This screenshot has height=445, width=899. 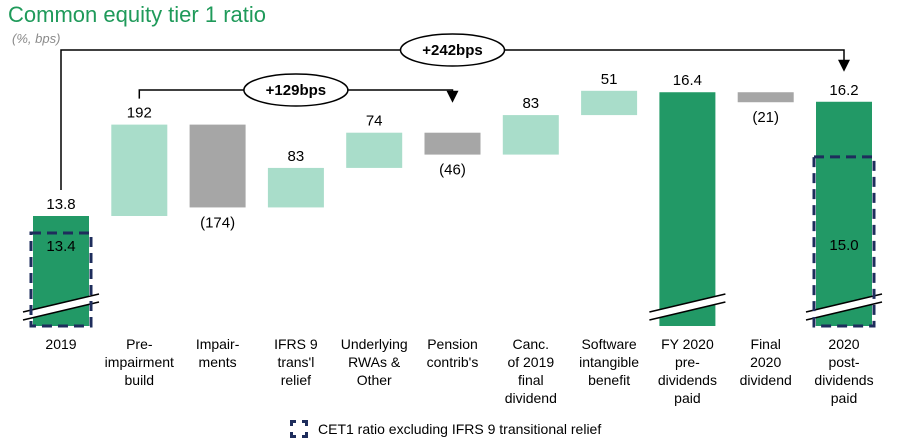 I want to click on data-label-4: 83, so click(x=296, y=156).